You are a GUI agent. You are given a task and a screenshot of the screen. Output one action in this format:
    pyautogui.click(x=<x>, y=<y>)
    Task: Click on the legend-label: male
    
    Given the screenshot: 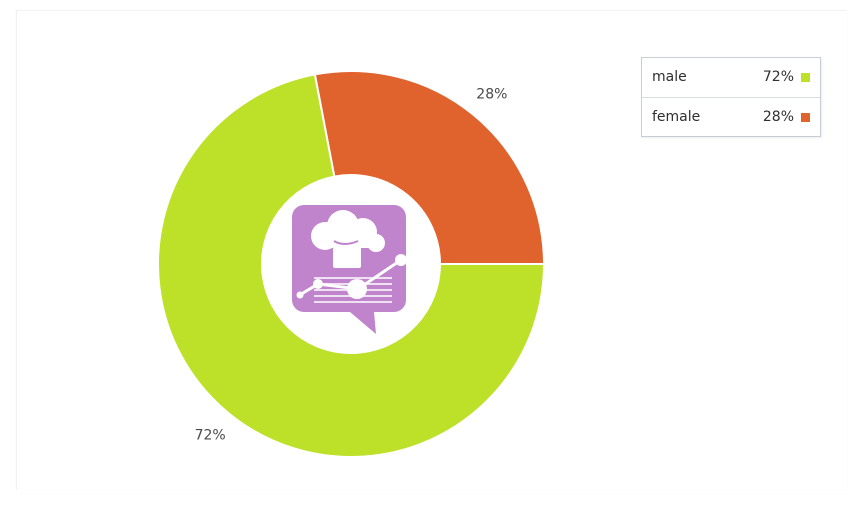 What is the action you would take?
    pyautogui.click(x=669, y=77)
    